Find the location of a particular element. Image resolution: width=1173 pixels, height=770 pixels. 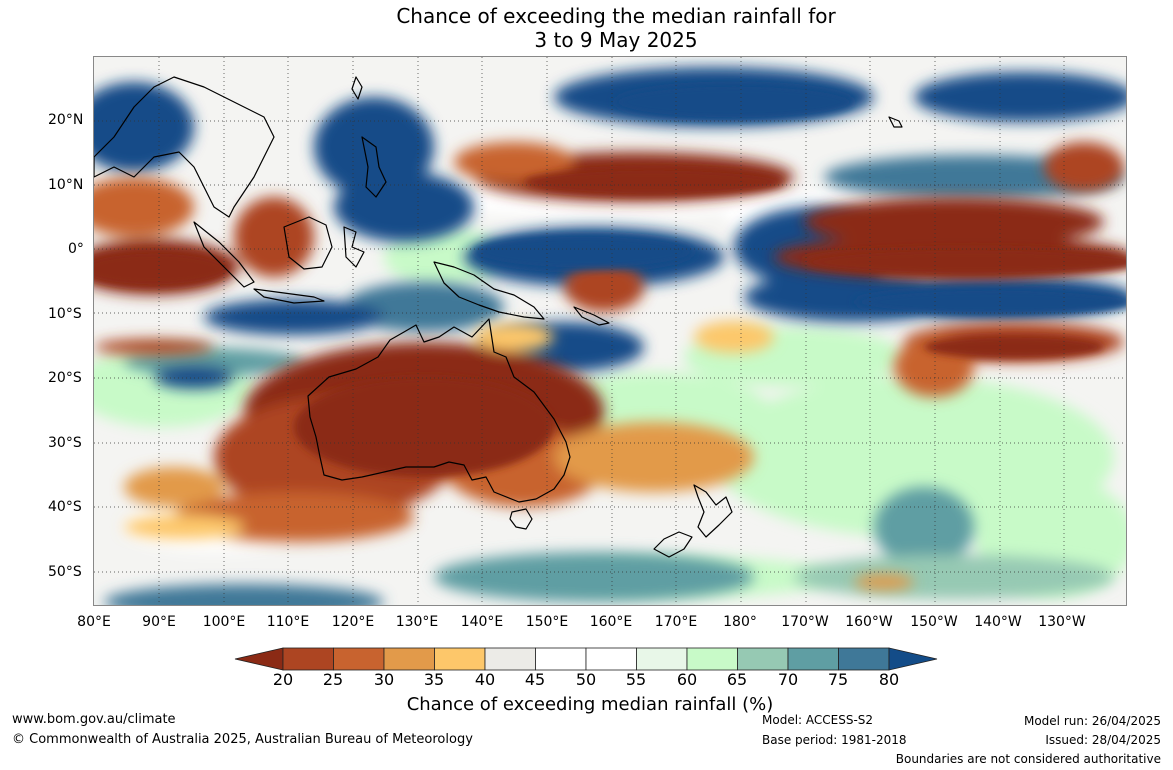

footer-website: www.bom.gov.au/climate is located at coordinates (94, 719).